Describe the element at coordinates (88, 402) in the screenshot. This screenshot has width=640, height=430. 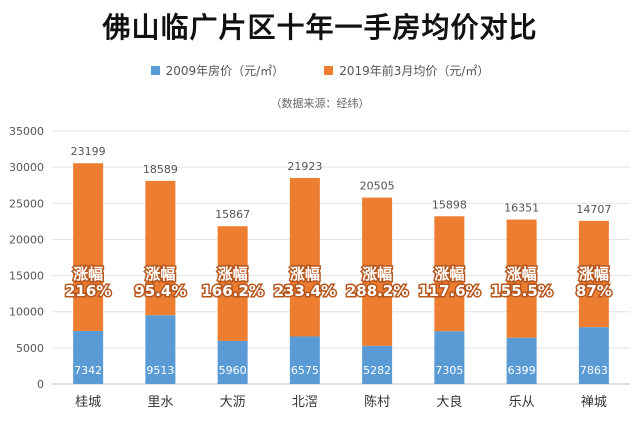
I see `x-tick-label: 桂城` at that location.